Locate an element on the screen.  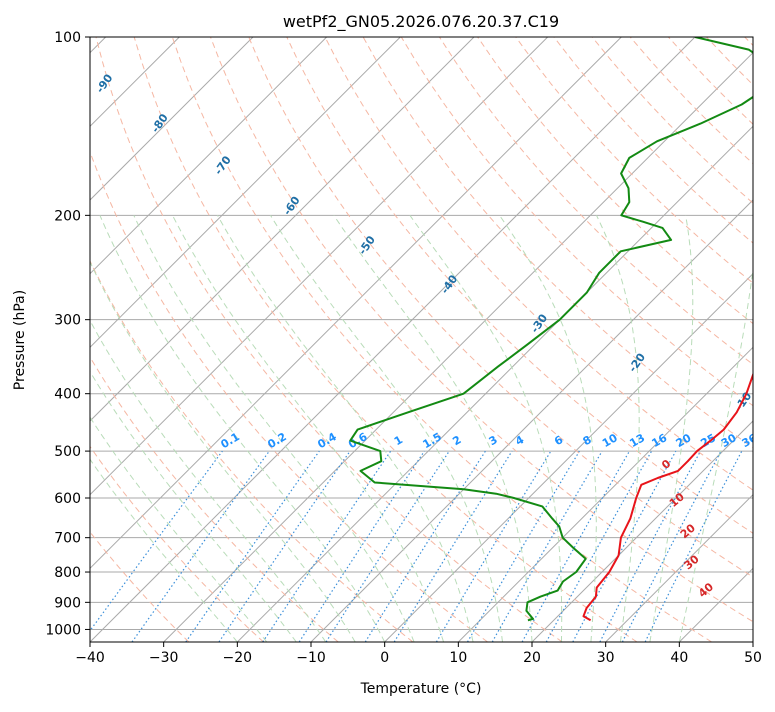
y-tick-label: 500 is located at coordinates (67, 452).